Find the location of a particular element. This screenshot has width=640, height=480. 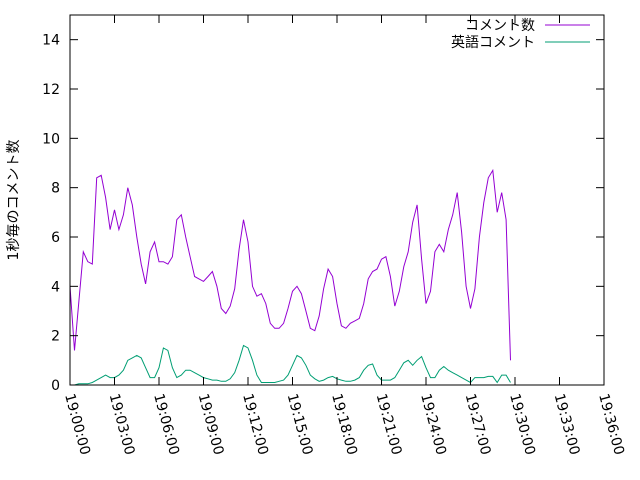

x-tick-label: 19:06:00 is located at coordinates (166, 424).